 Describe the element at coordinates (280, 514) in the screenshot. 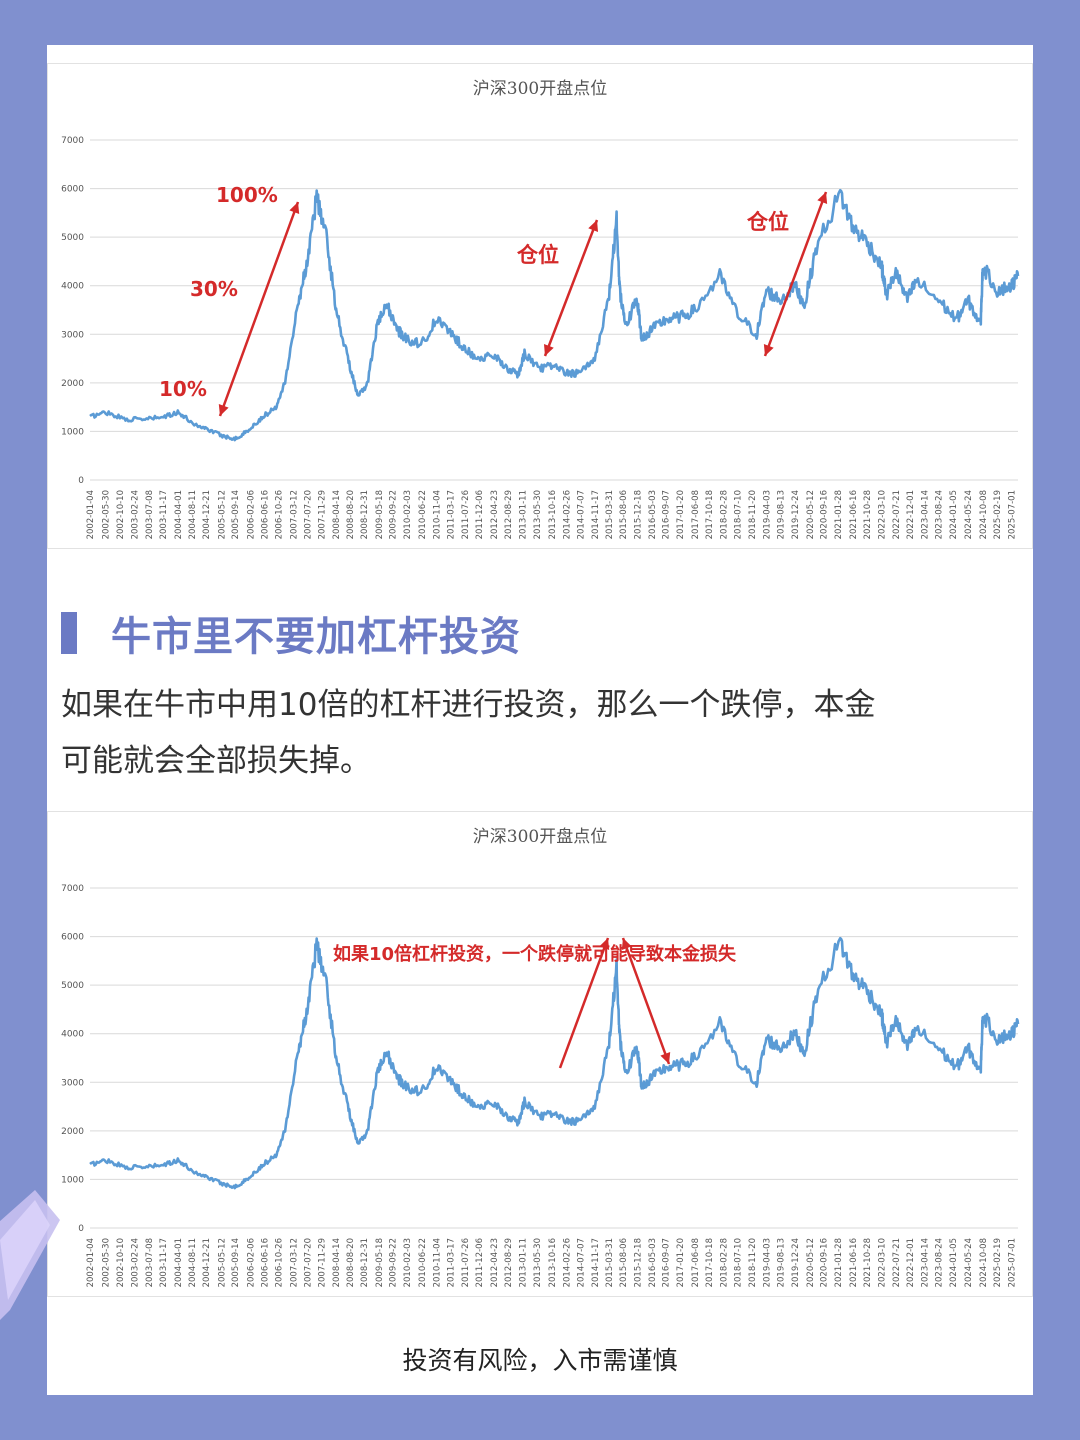

I see `x-tick-label: 2006-10-26` at that location.